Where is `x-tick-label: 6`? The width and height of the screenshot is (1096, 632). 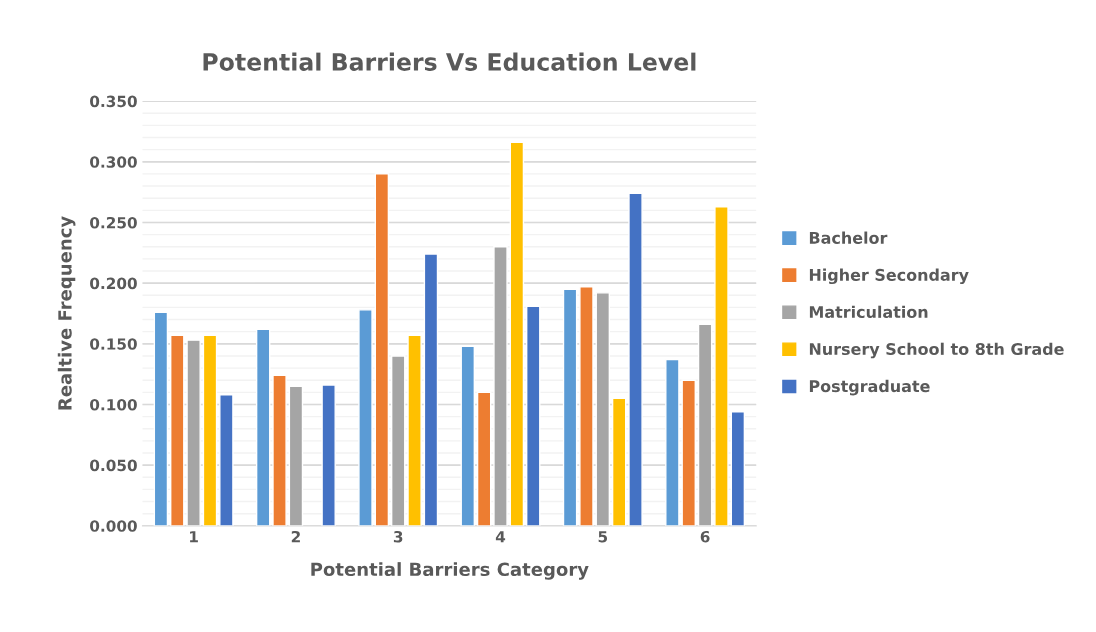
x-tick-label: 6 is located at coordinates (705, 536).